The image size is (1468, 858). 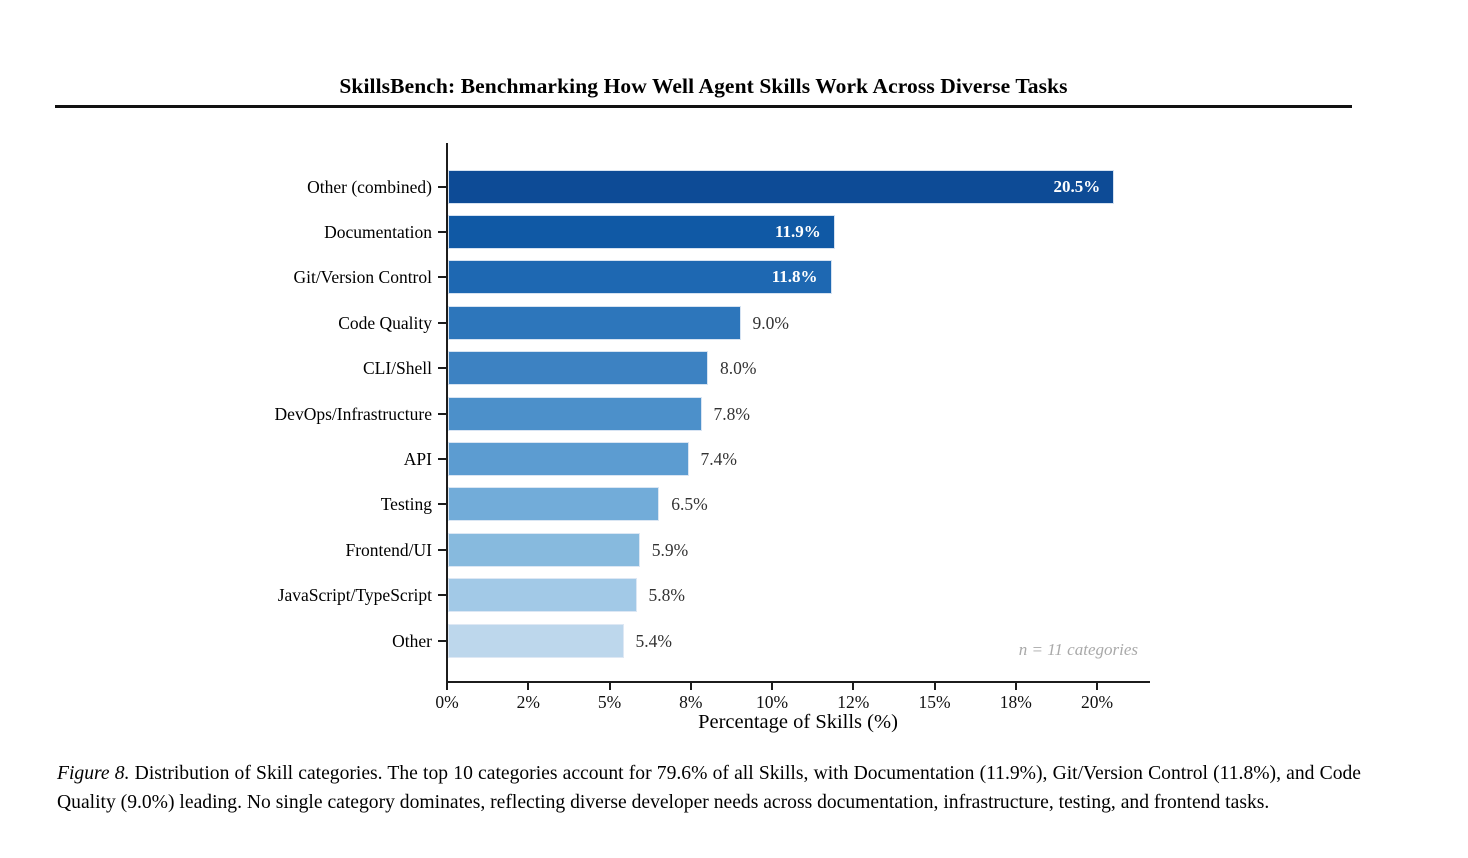 What do you see at coordinates (770, 322) in the screenshot?
I see `value-label: 9.0%` at bounding box center [770, 322].